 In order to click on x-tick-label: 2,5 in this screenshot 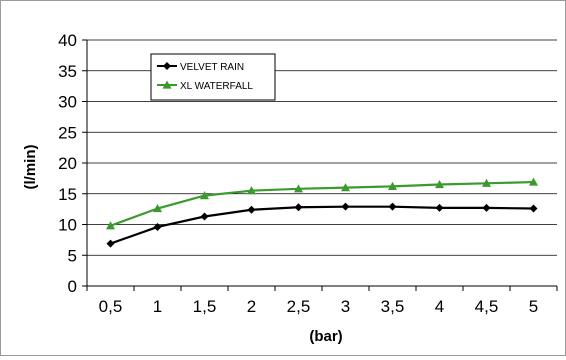, I will do `click(299, 306)`.